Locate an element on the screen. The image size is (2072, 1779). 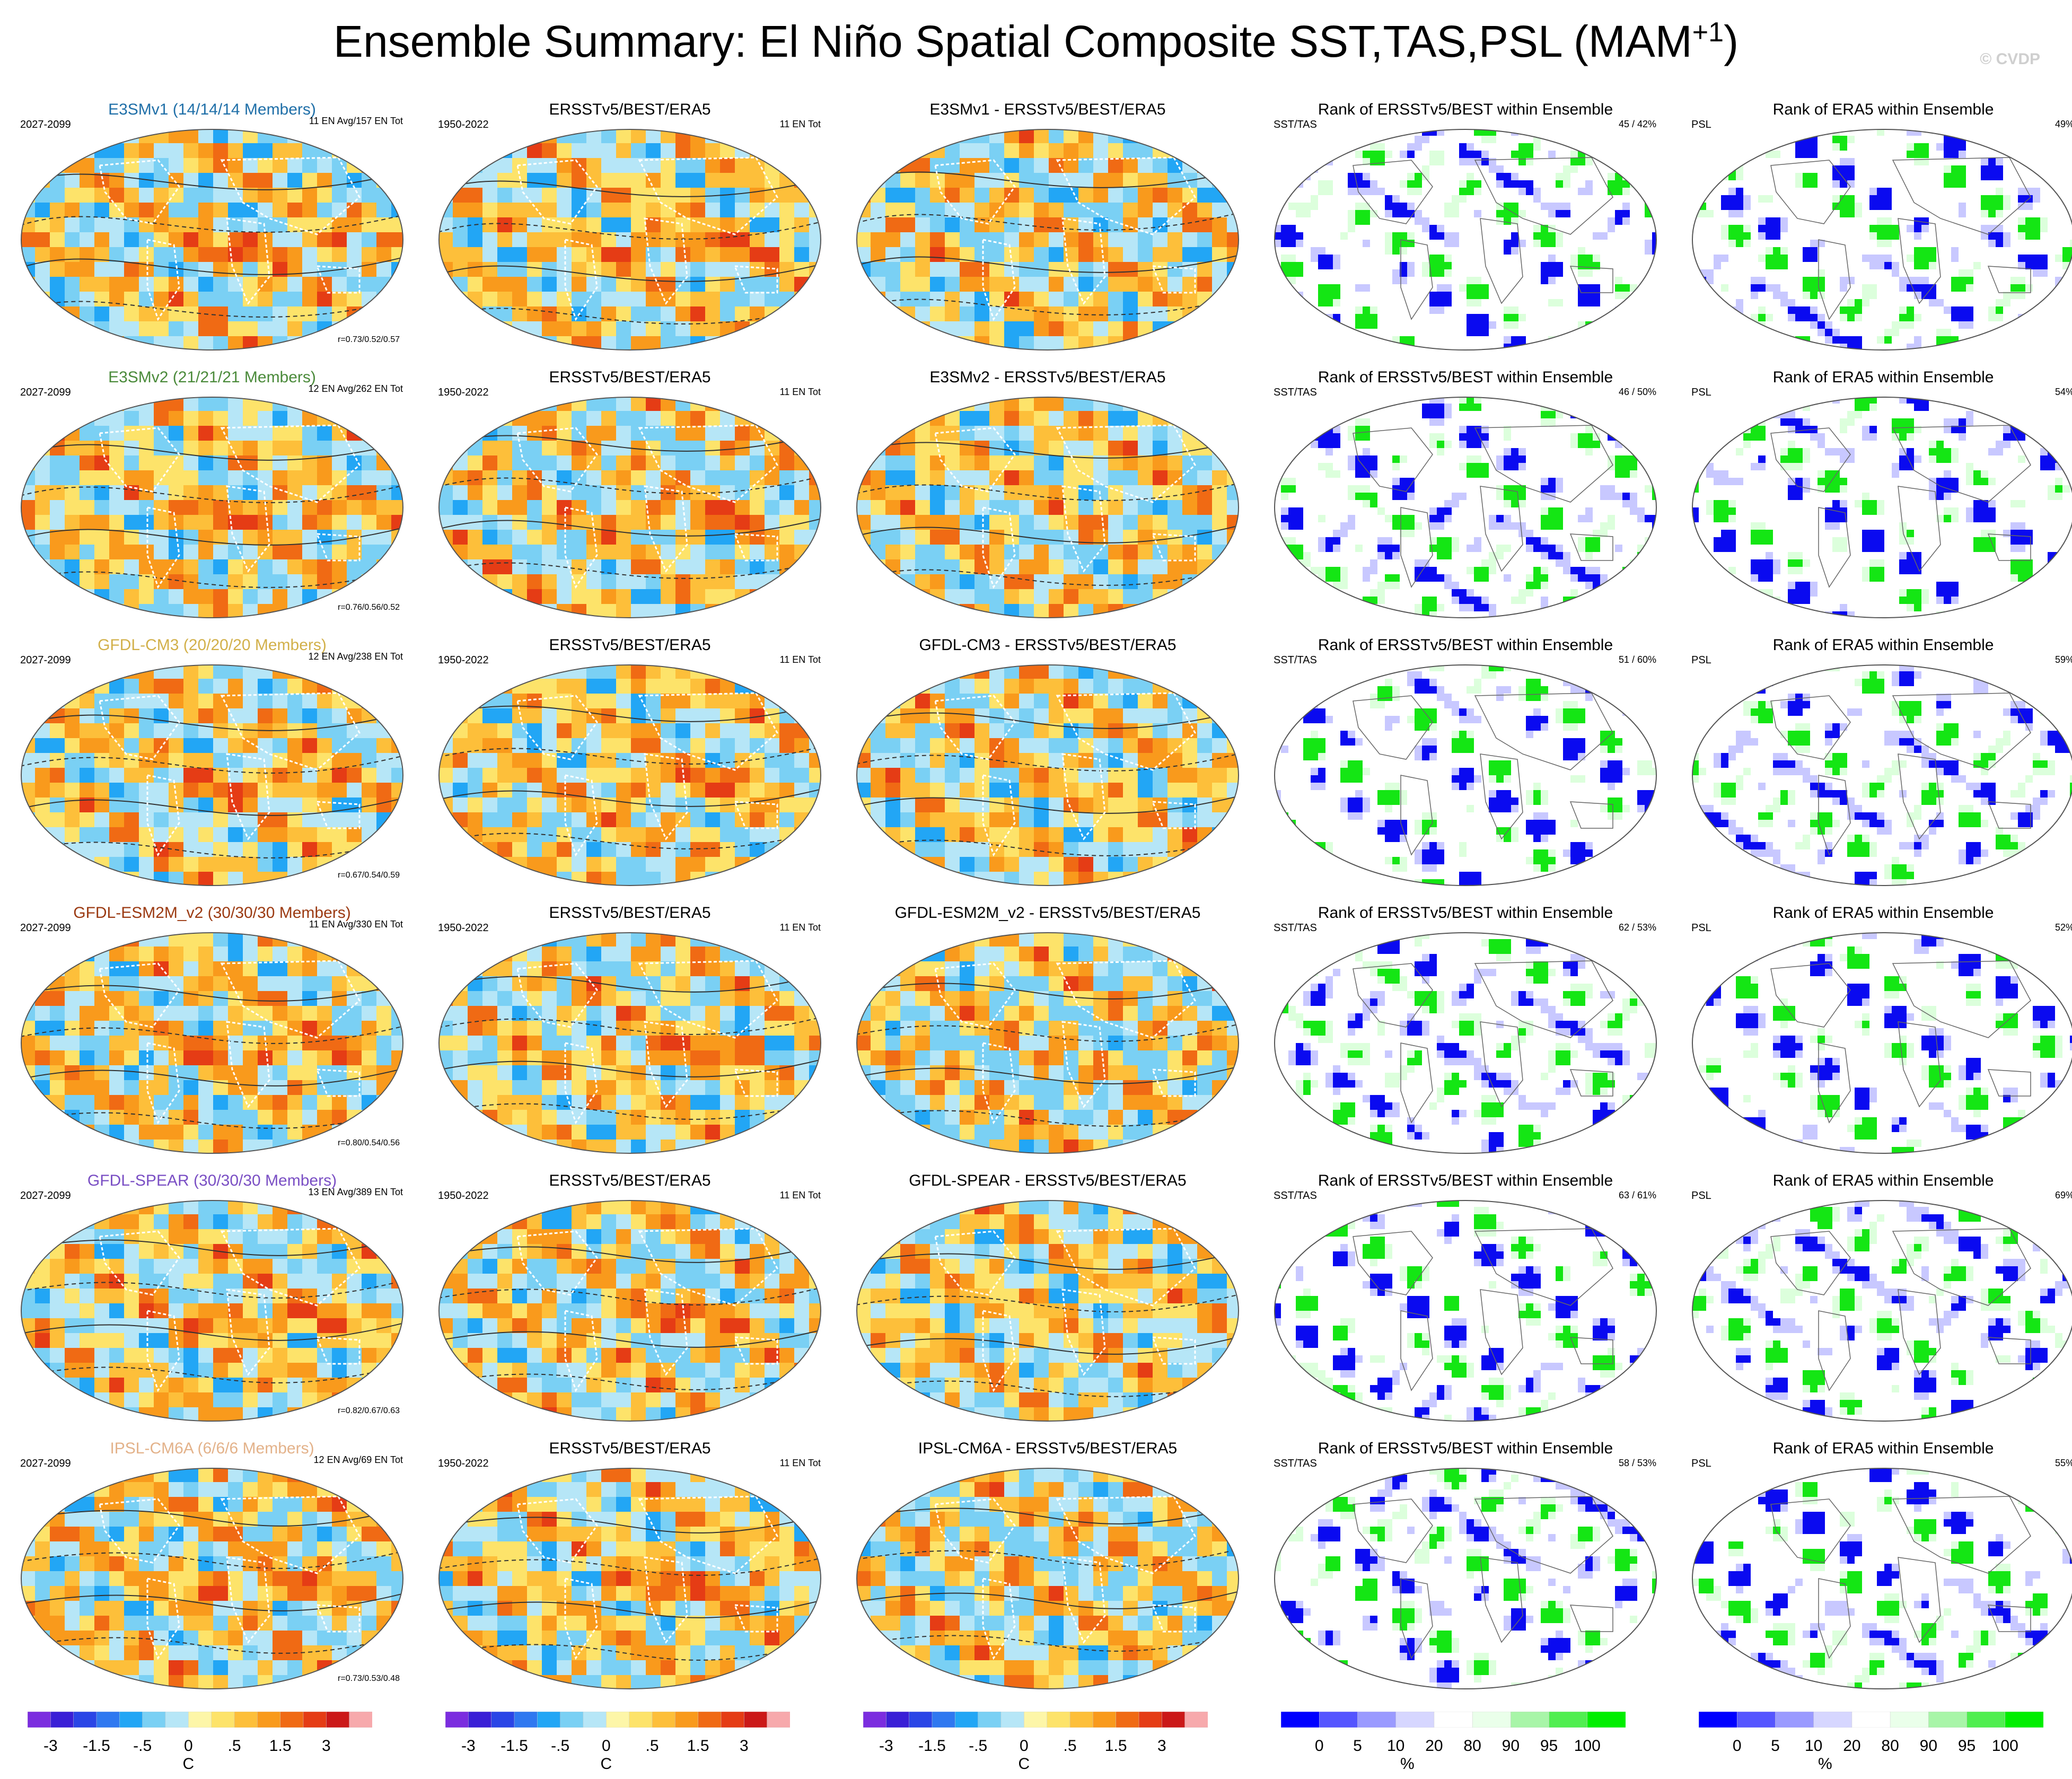
coastline is located at coordinates (975, 460).